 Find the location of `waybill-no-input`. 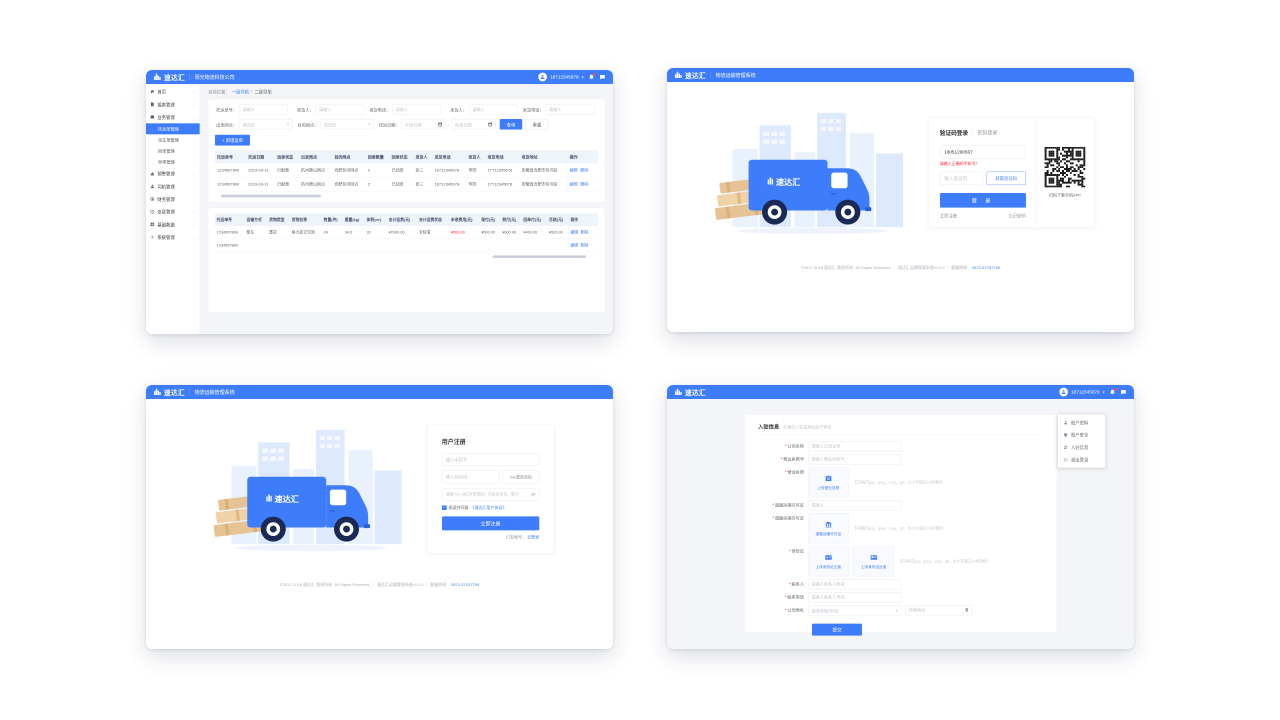

waybill-no-input is located at coordinates (263, 109).